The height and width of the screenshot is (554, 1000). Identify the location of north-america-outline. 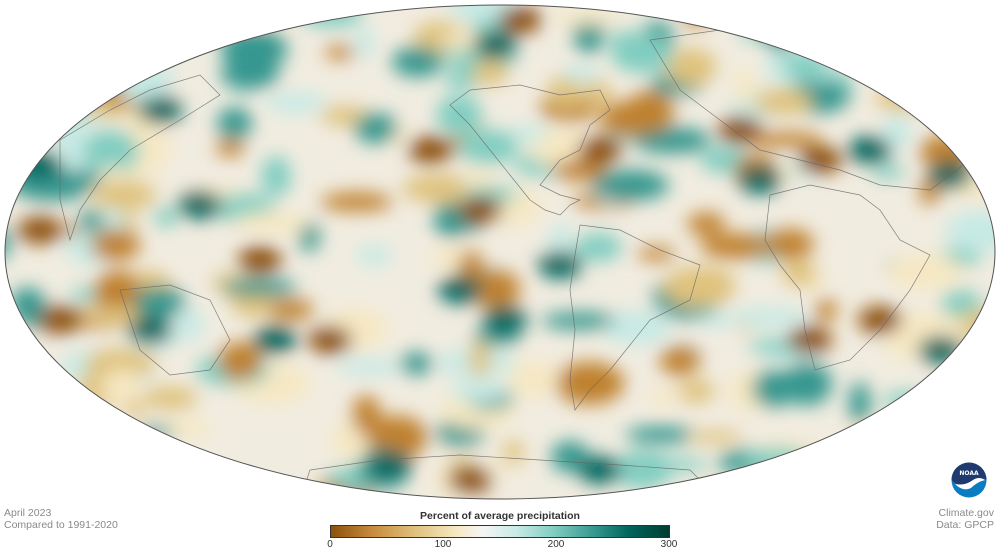
(530, 150).